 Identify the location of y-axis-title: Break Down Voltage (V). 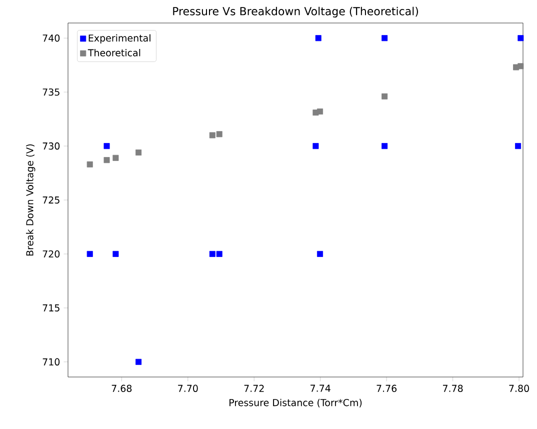
(31, 200).